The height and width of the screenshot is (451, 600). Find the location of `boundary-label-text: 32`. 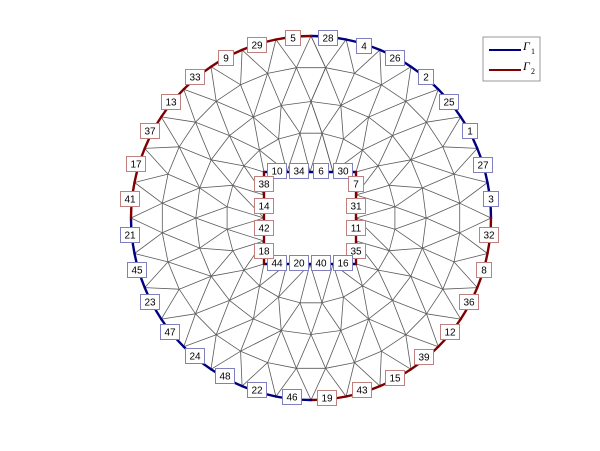

boundary-label-text: 32 is located at coordinates (489, 236).